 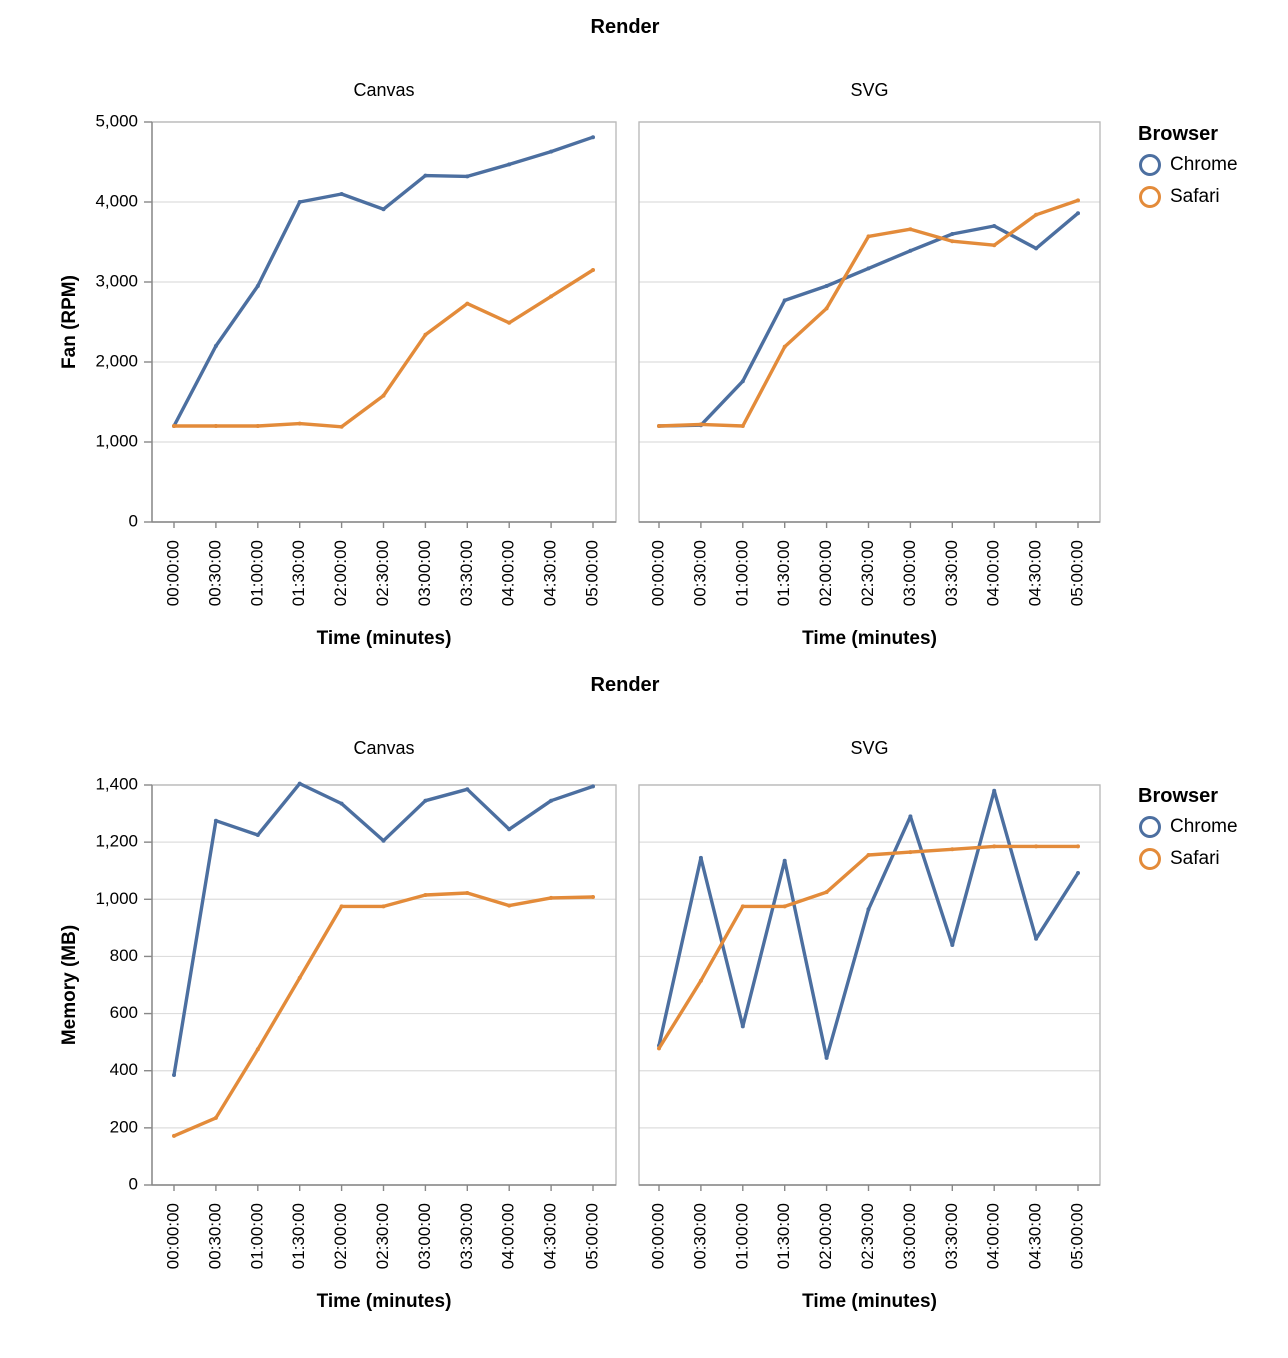 What do you see at coordinates (116, 440) in the screenshot?
I see `y-tick-label: 1,000` at bounding box center [116, 440].